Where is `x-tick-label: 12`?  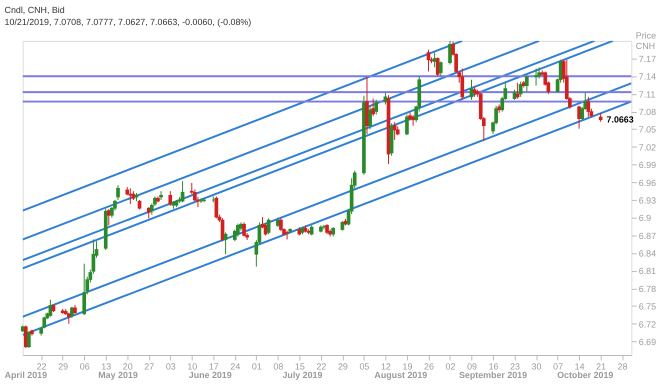 x-tick-label: 12 is located at coordinates (385, 366).